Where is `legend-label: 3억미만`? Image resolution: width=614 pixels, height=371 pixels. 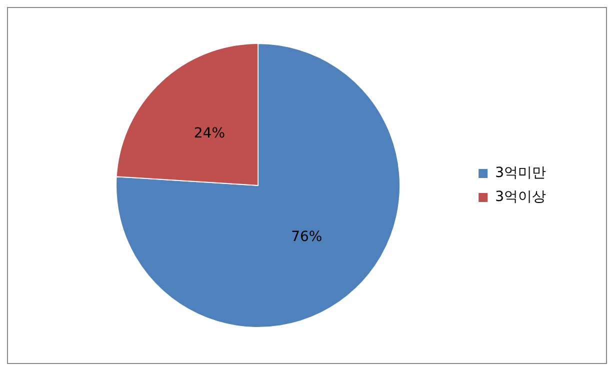
legend-label: 3억미만 is located at coordinates (520, 173).